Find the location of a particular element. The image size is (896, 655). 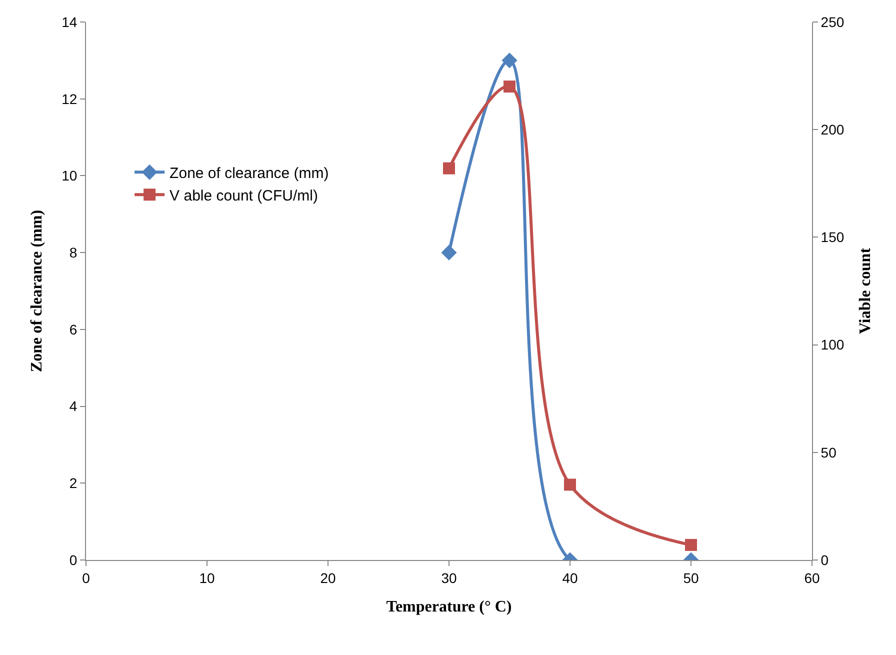

y2-tick-label: 250 is located at coordinates (832, 22).